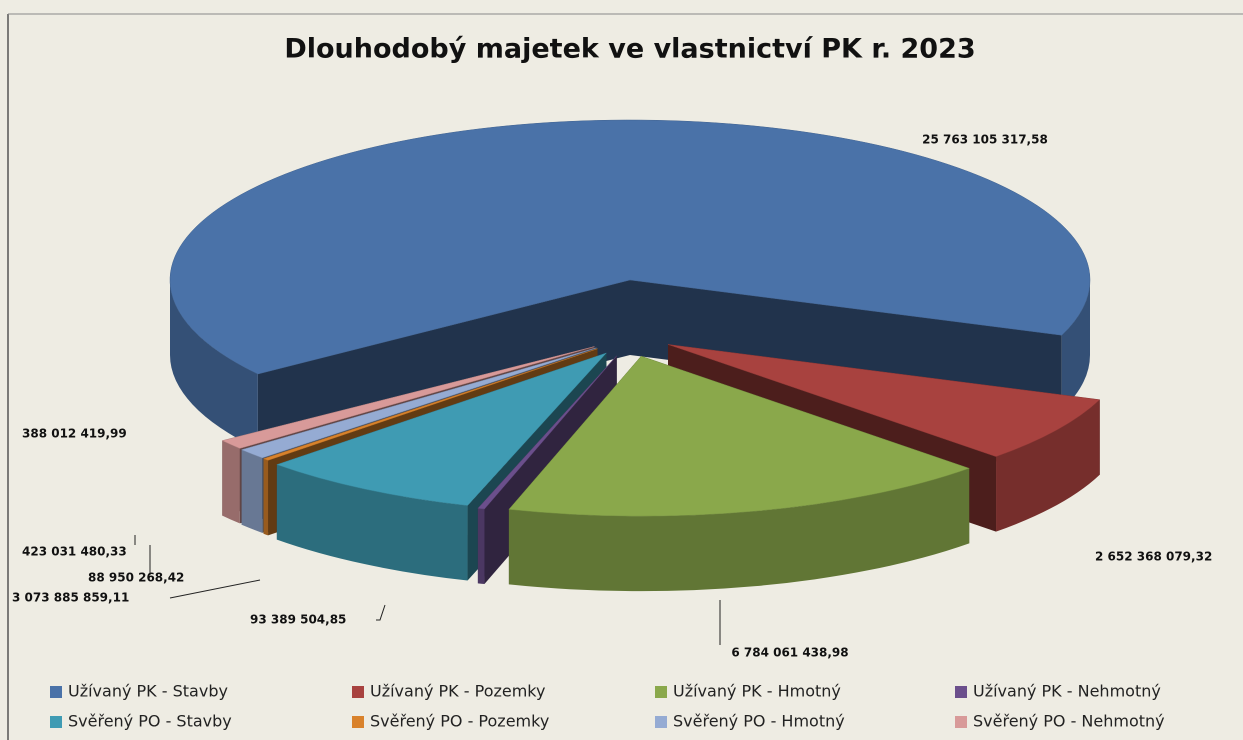 Image resolution: width=1243 pixels, height=740 pixels. What do you see at coordinates (148, 691) in the screenshot?
I see `legend-label: Užívaný PK - Stavby` at bounding box center [148, 691].